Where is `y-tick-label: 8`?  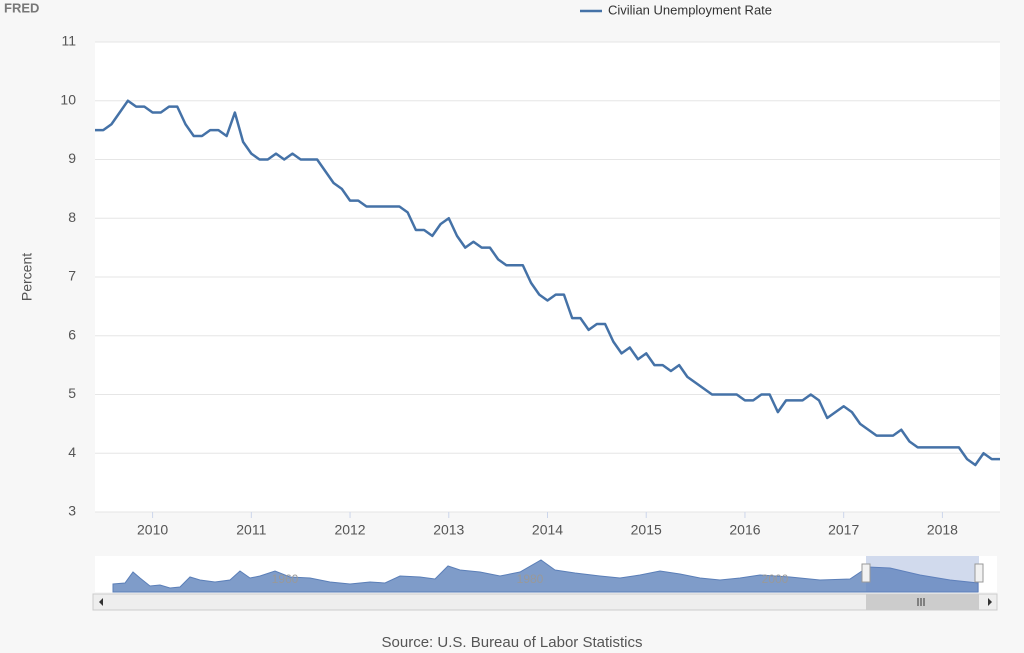 y-tick-label: 8 is located at coordinates (72, 217).